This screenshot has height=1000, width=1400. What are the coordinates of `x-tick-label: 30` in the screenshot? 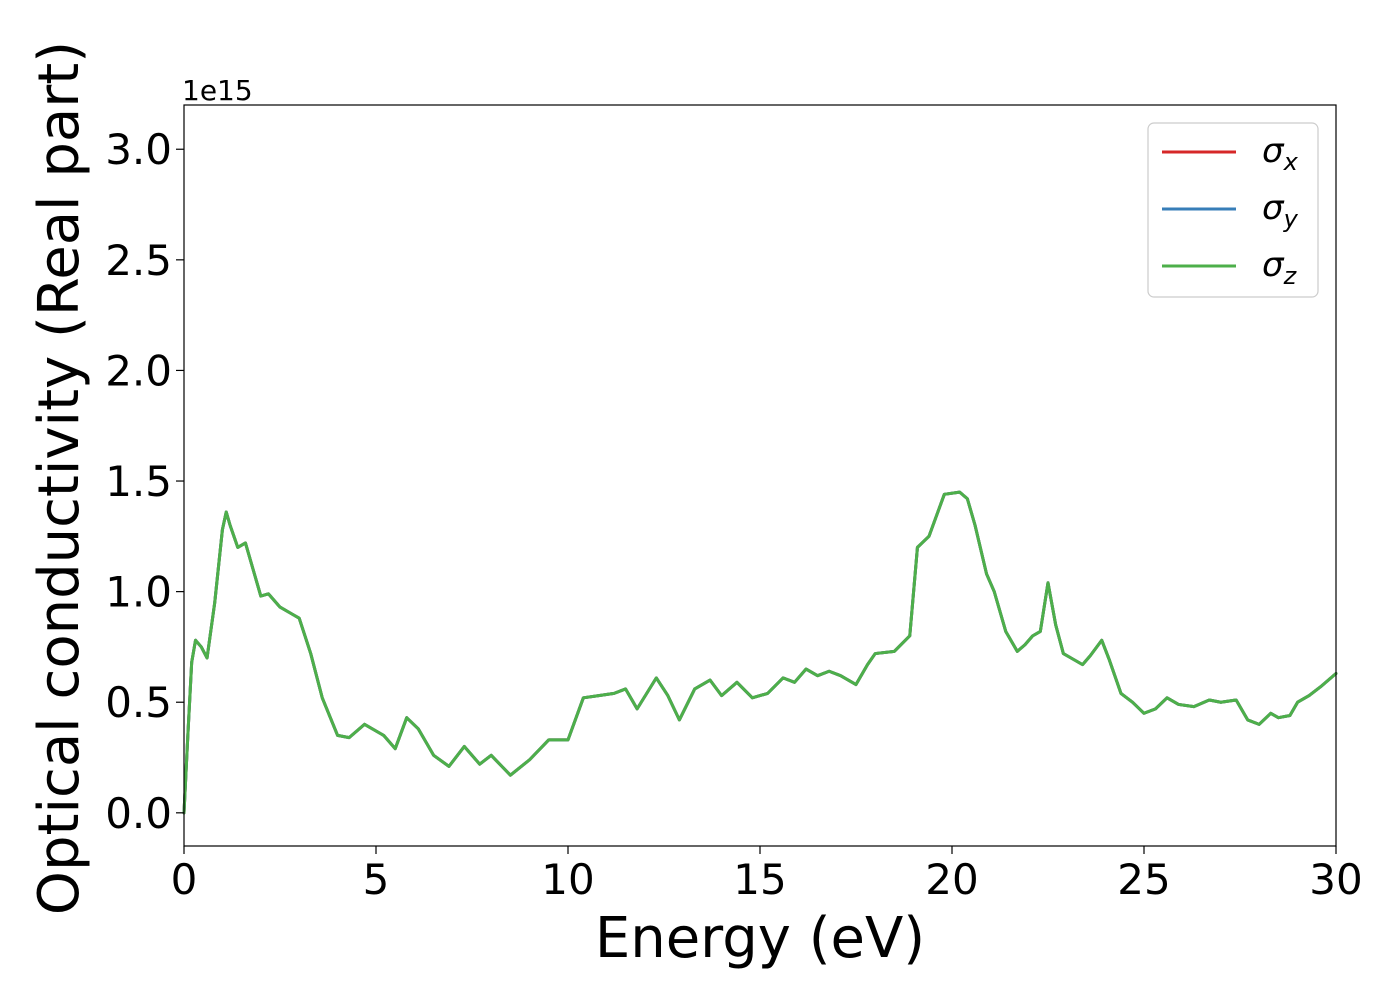 It's located at (1335, 879).